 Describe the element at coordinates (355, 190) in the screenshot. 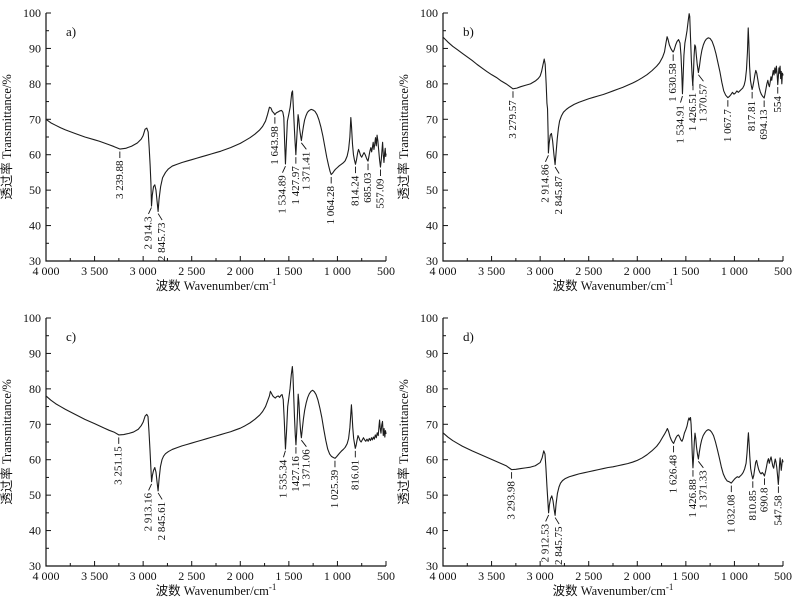

I see `peak-label: 814.24` at that location.